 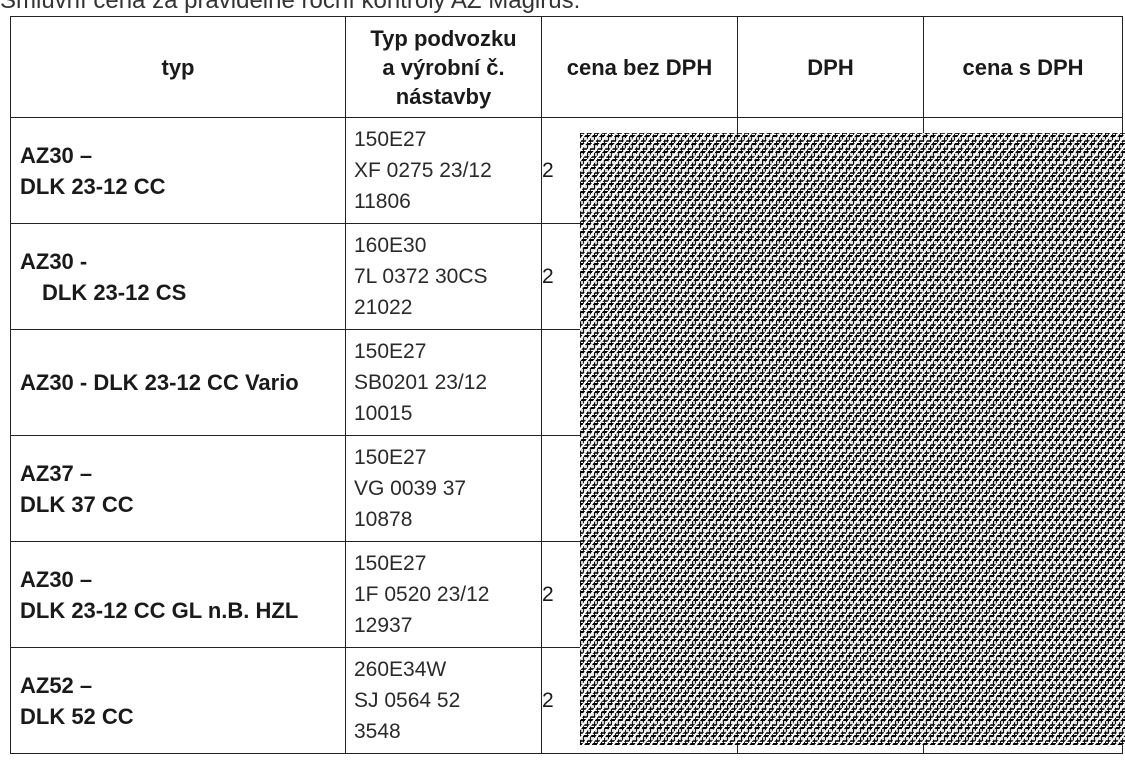 I want to click on header-vat: DPH, so click(x=830, y=67).